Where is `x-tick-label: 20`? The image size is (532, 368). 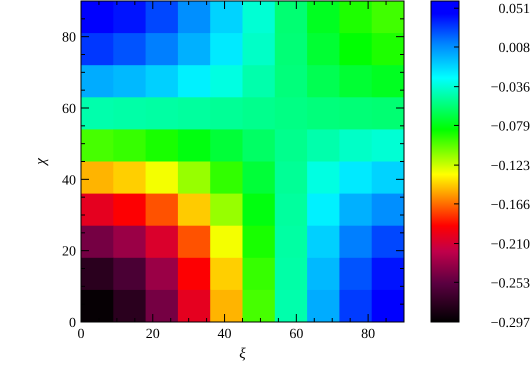 x-tick-label: 20 is located at coordinates (153, 334).